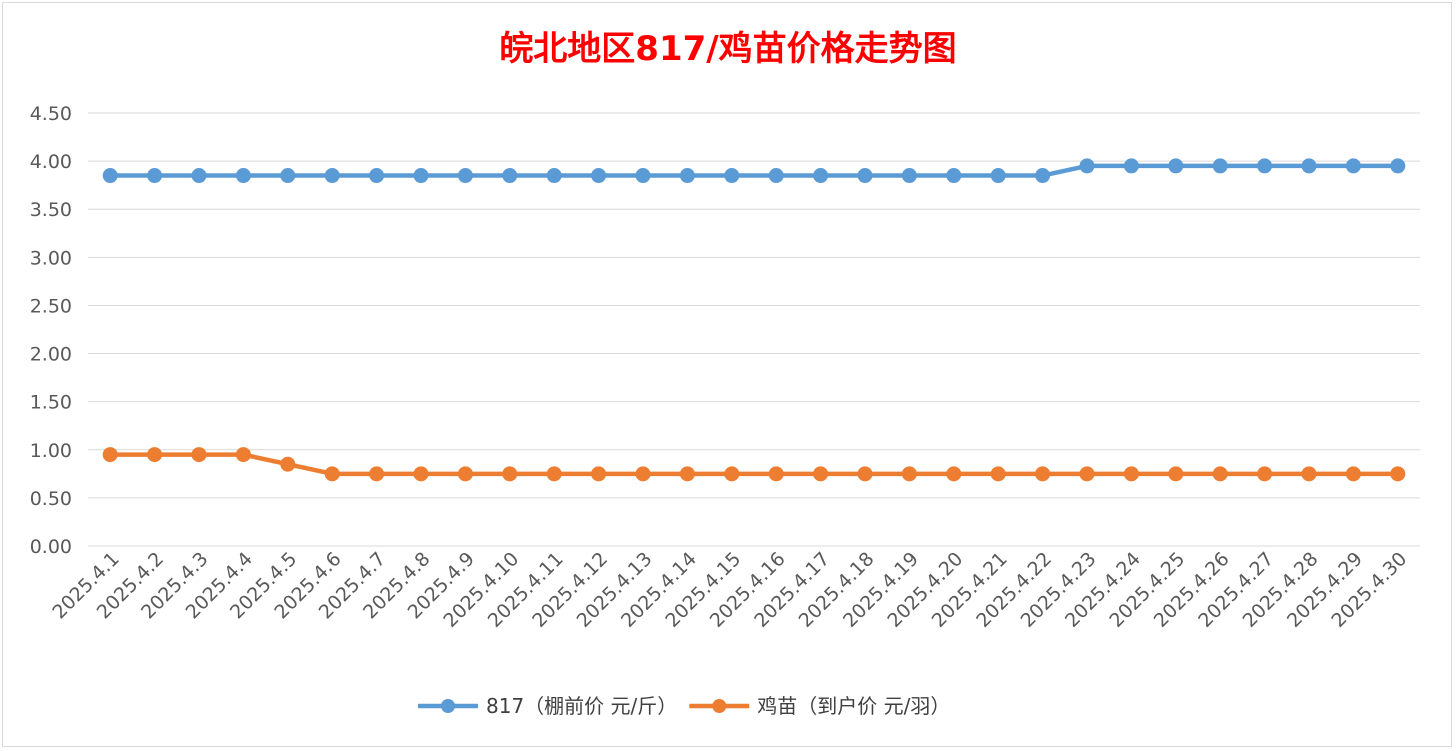 This screenshot has height=751, width=1456. Describe the element at coordinates (581, 706) in the screenshot. I see `legend-label: 817（棚前价 元/斤）` at that location.